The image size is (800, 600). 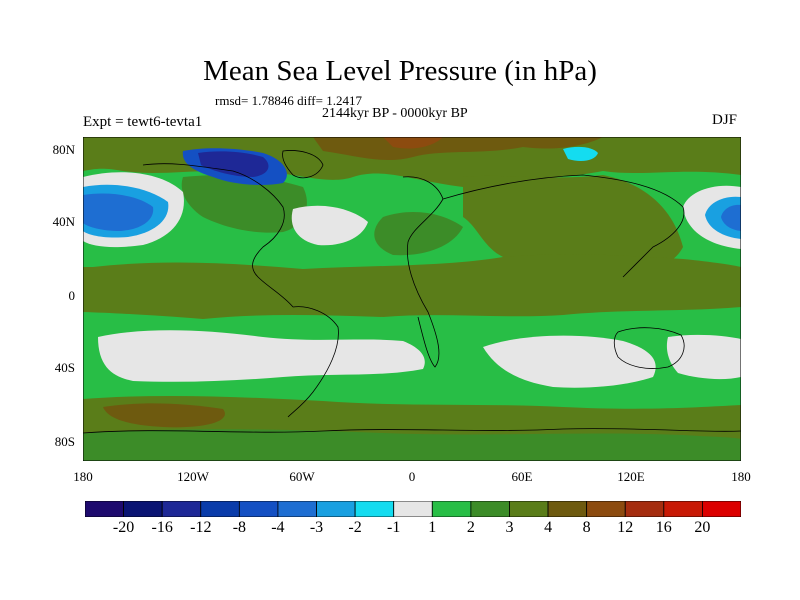 I want to click on lon-label-0: 0, so click(x=412, y=476).